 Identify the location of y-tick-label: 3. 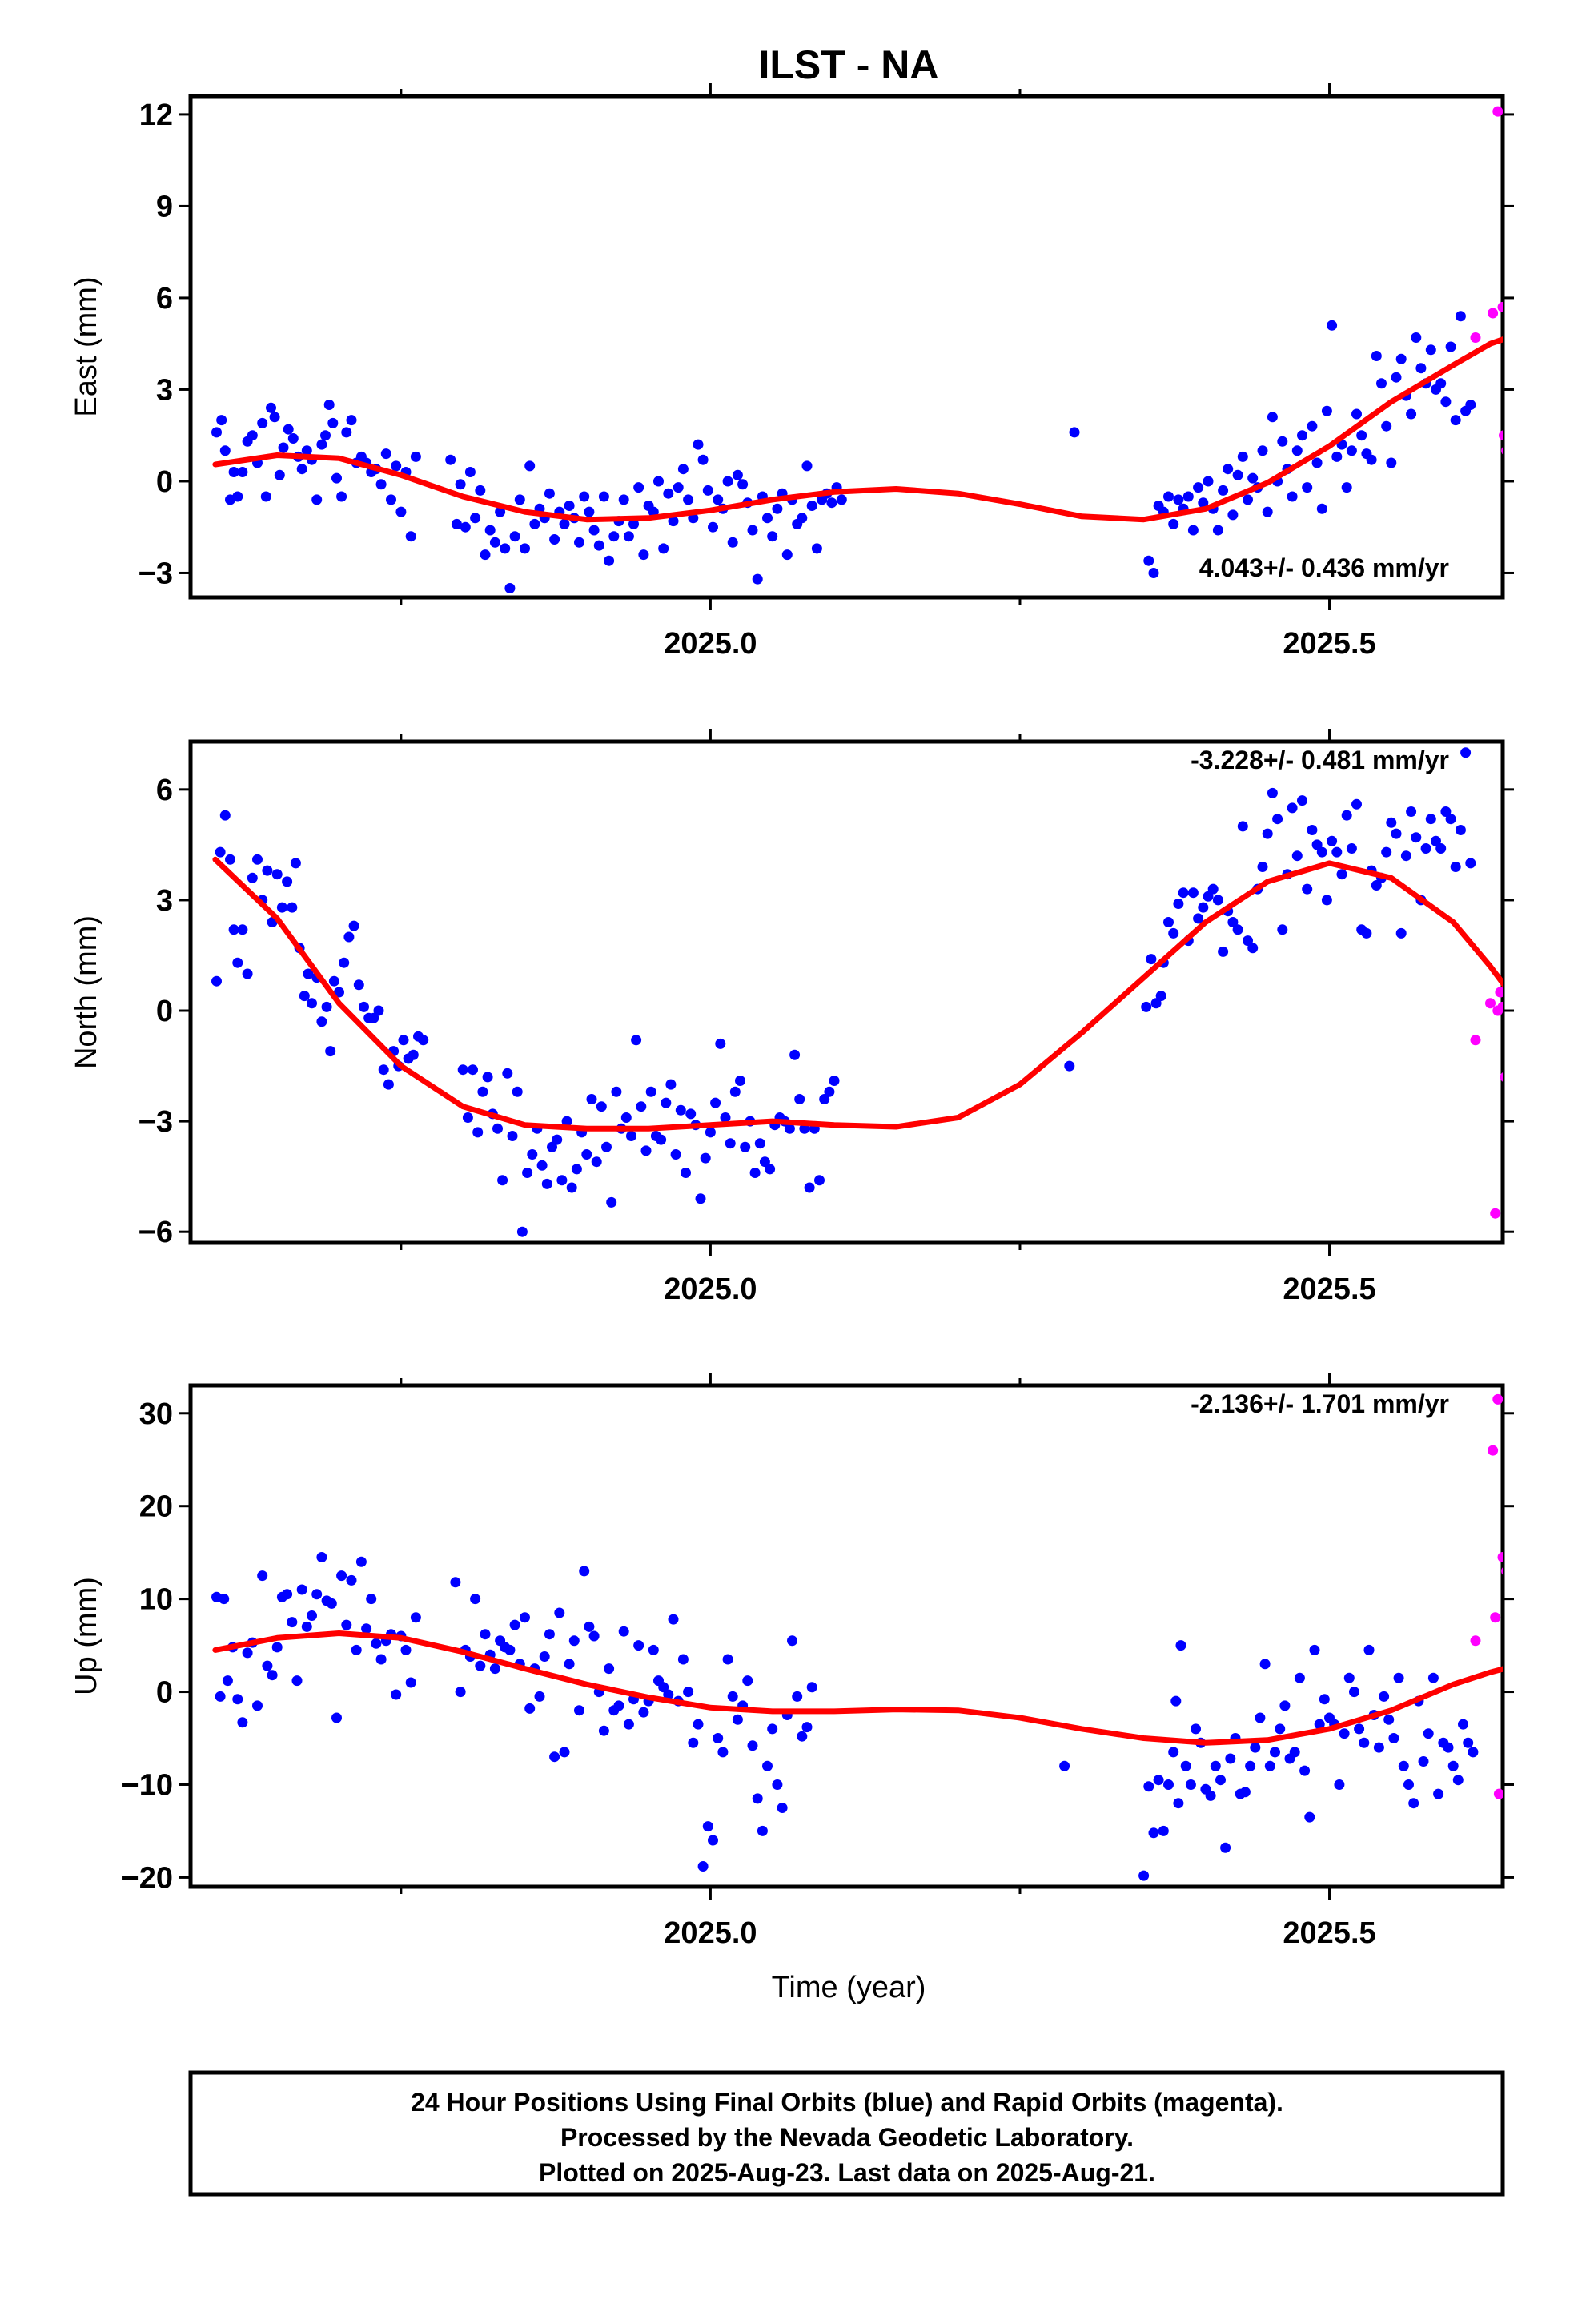
(164, 901).